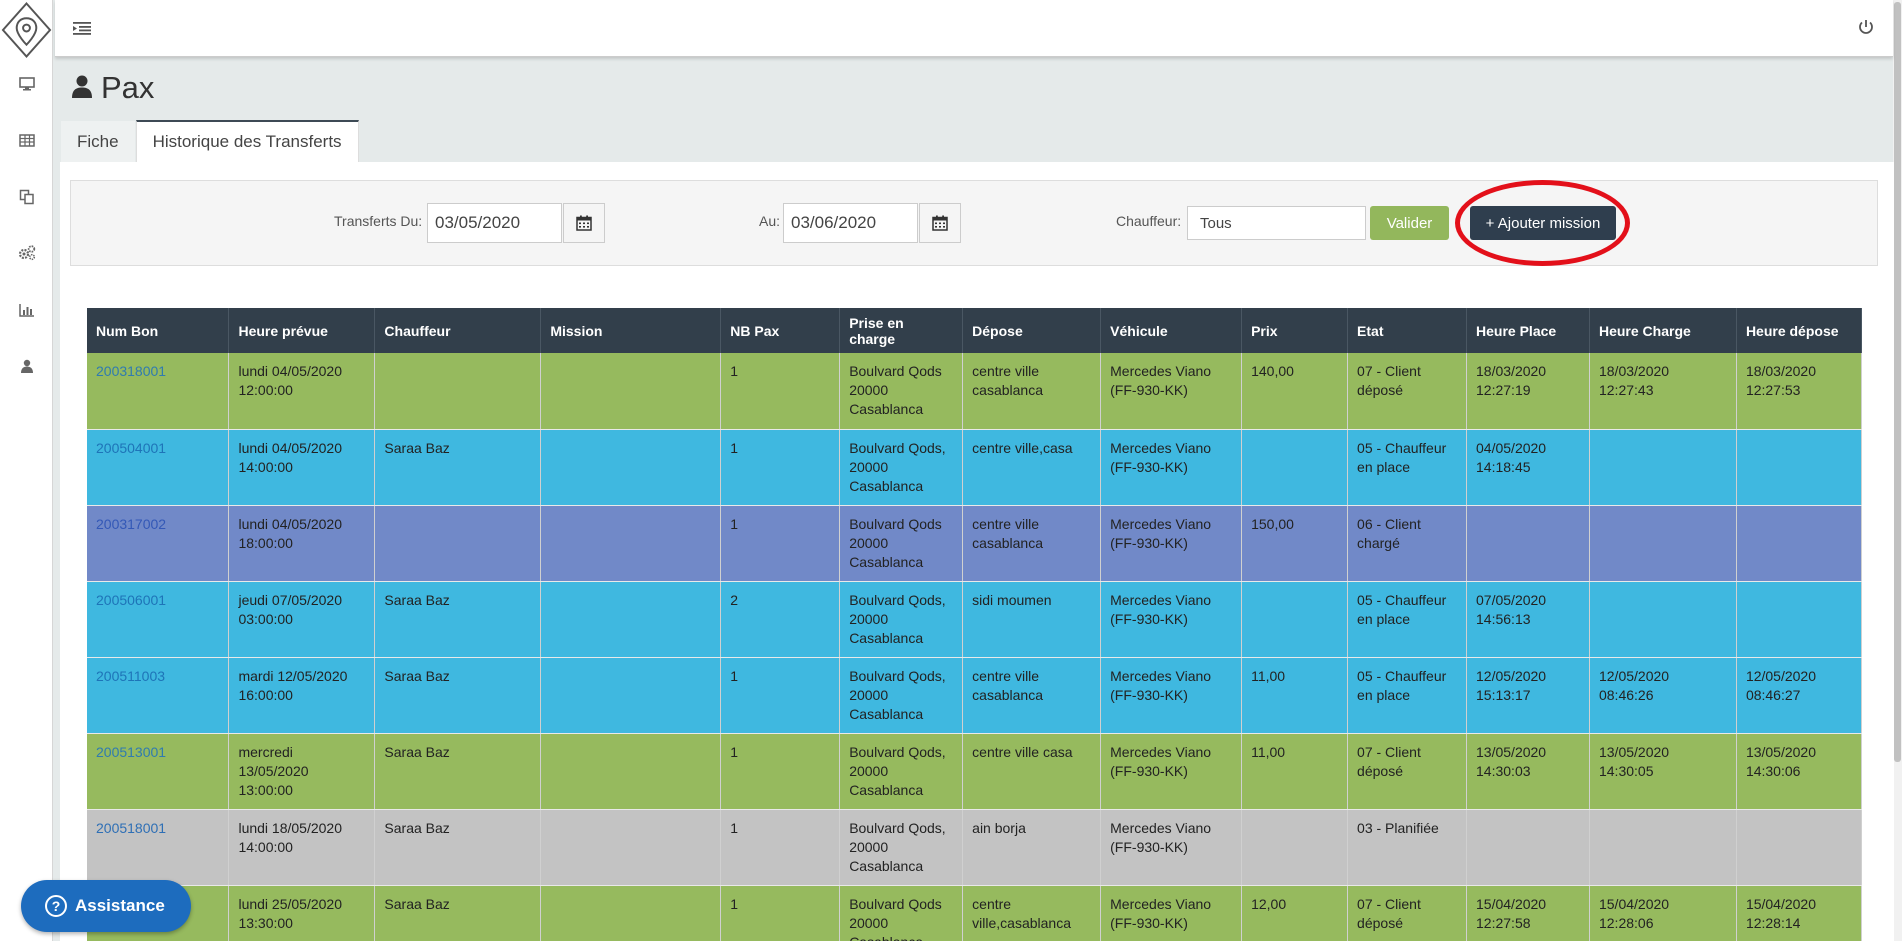 The height and width of the screenshot is (941, 1902). I want to click on cell-depose: ain borja, so click(1032, 847).